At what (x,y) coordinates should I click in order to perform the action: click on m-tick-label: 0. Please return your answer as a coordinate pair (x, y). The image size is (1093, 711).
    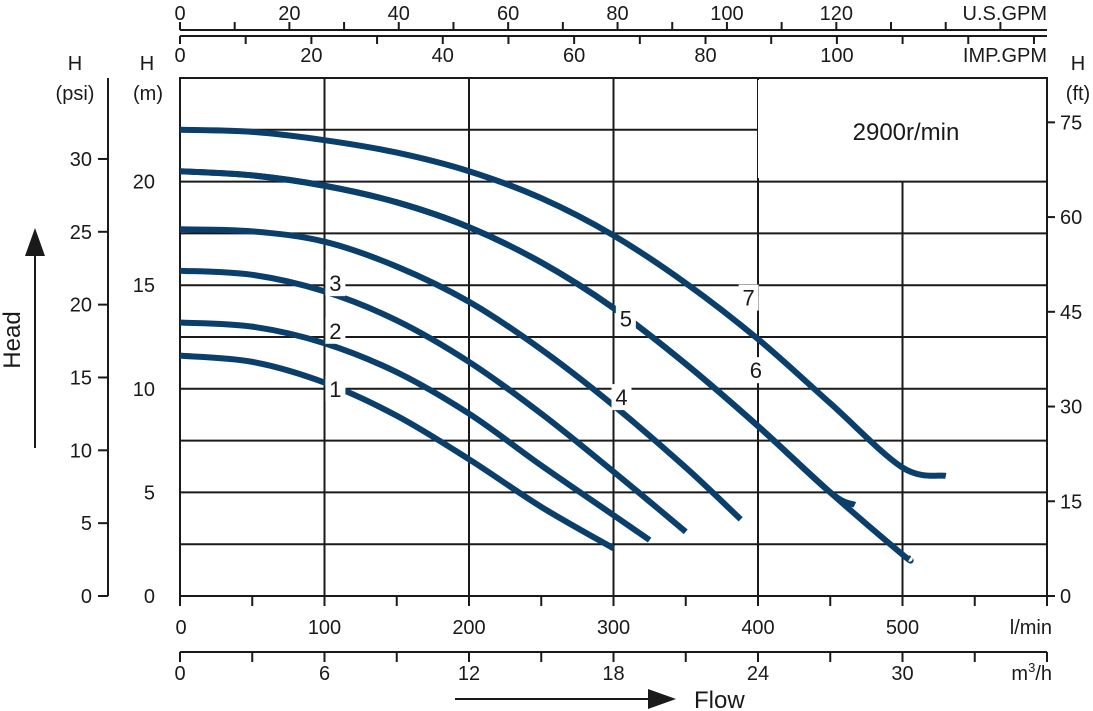
    Looking at the image, I should click on (149, 597).